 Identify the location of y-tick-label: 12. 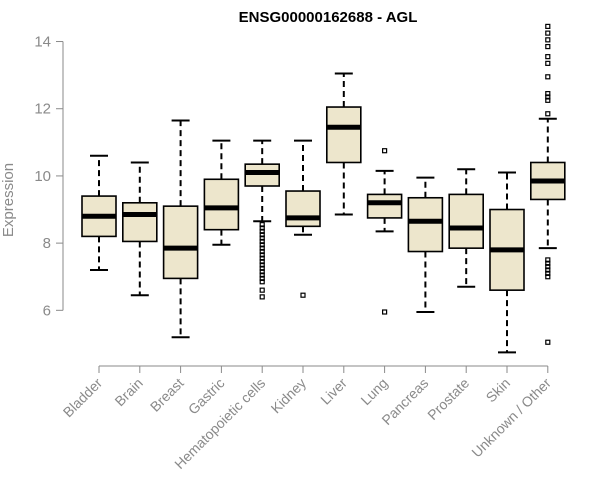
(42, 109).